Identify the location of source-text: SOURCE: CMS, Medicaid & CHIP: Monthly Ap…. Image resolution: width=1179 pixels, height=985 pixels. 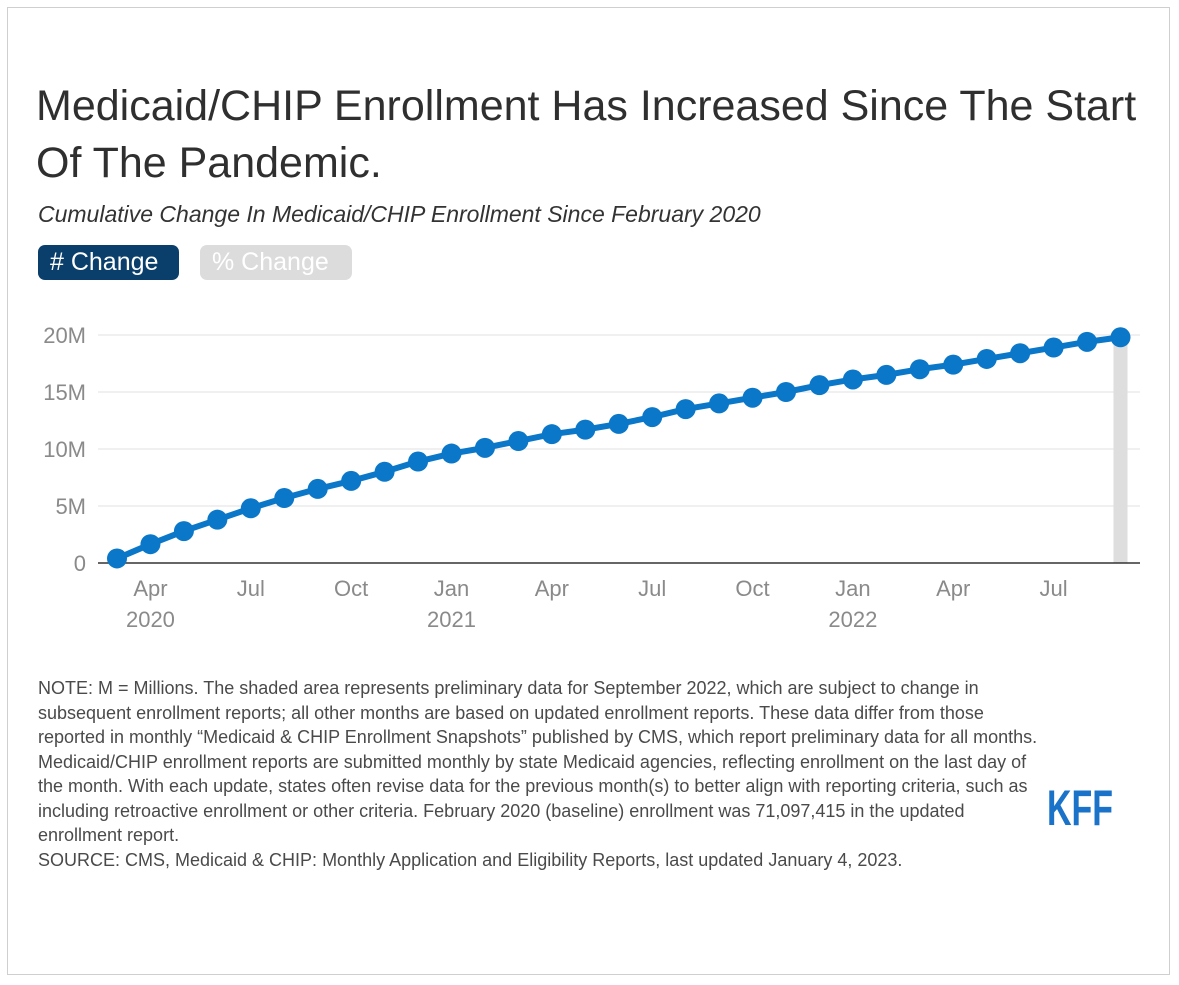
(470, 859).